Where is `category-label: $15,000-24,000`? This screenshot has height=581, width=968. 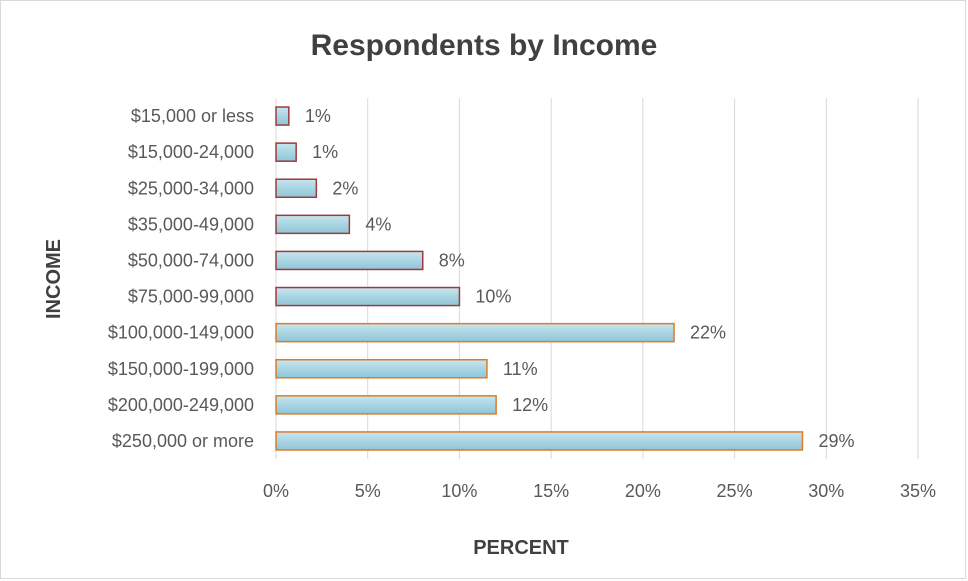 category-label: $15,000-24,000 is located at coordinates (191, 152).